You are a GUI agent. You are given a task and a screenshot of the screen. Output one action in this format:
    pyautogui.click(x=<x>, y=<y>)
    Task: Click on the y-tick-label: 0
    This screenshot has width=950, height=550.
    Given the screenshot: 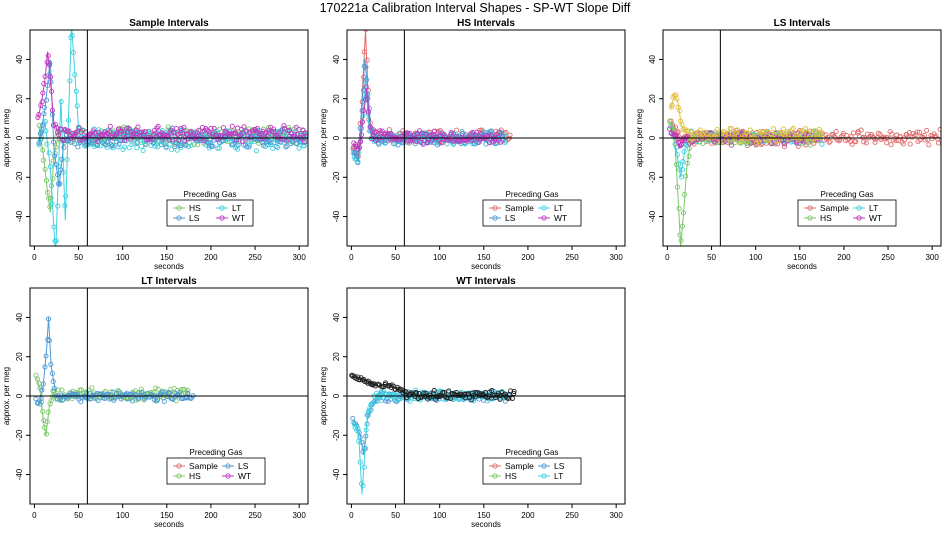 What is the action you would take?
    pyautogui.click(x=19, y=395)
    